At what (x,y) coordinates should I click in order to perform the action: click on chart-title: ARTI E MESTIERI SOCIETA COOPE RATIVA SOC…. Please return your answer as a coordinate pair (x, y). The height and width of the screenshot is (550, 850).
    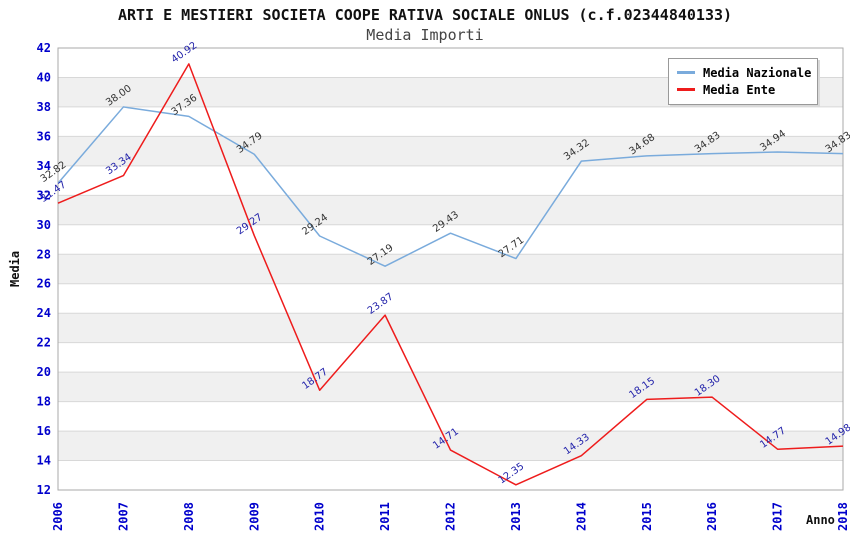
    Looking at the image, I should click on (425, 15).